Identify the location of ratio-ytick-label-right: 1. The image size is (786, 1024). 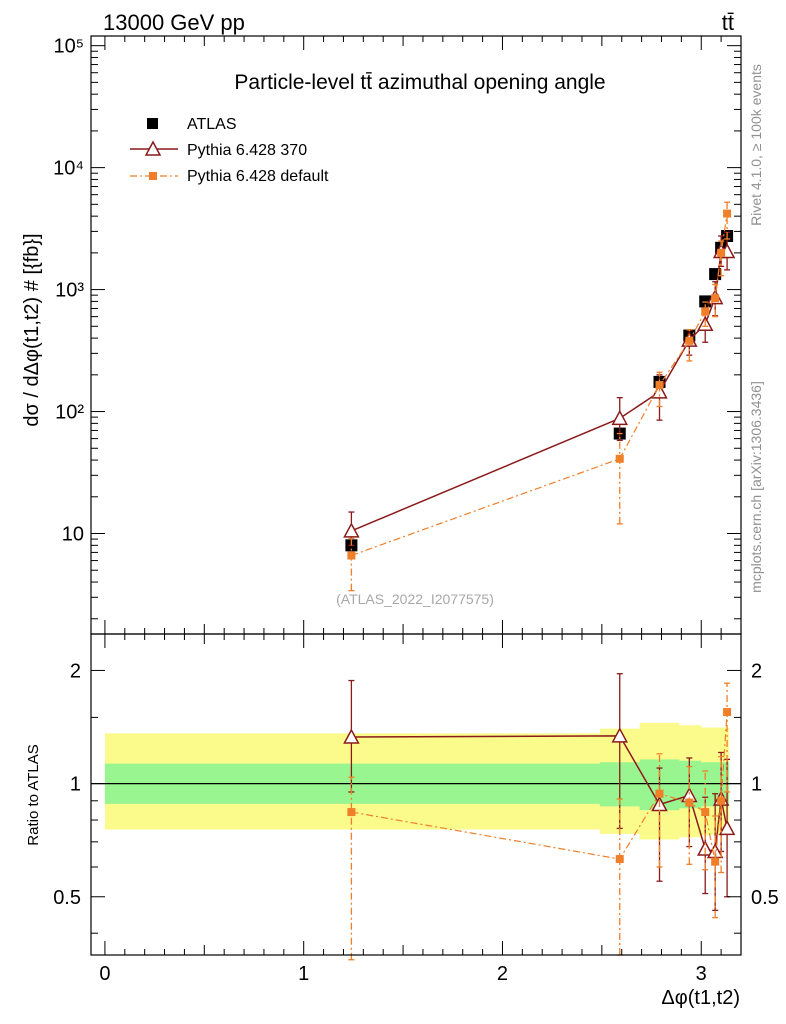
(756, 785).